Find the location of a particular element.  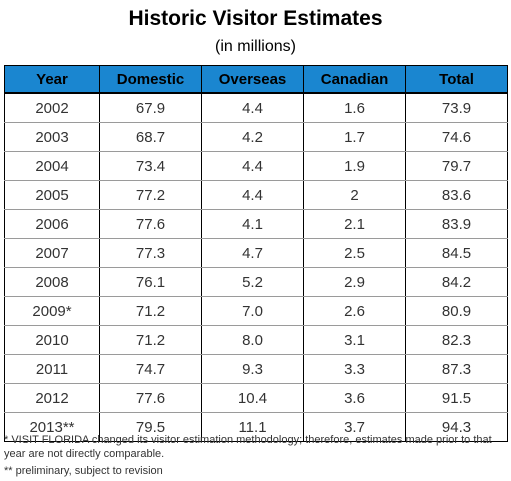

cell-canadian: 1.9 is located at coordinates (354, 166).